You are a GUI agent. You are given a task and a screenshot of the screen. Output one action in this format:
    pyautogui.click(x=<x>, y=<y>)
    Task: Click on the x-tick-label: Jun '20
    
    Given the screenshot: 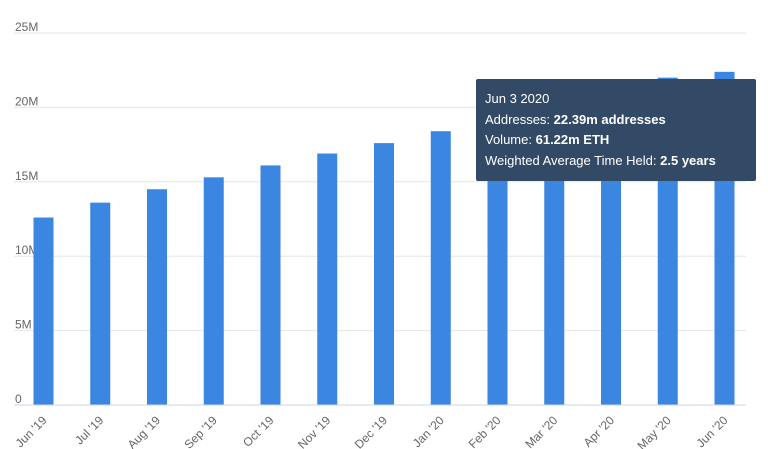 What is the action you would take?
    pyautogui.click(x=712, y=431)
    